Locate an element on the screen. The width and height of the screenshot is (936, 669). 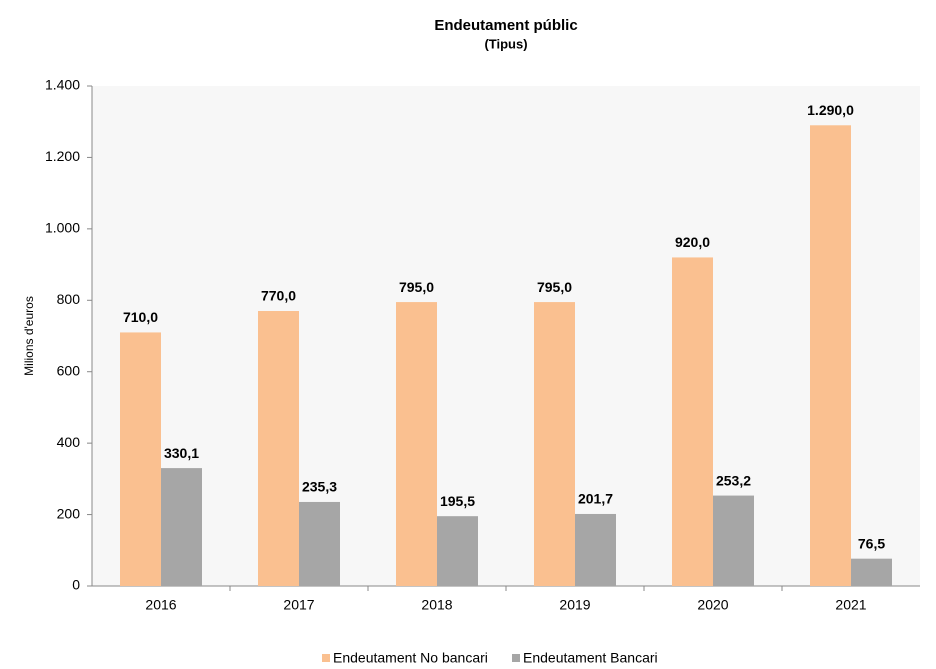
x-tick-label: 2021 is located at coordinates (850, 605).